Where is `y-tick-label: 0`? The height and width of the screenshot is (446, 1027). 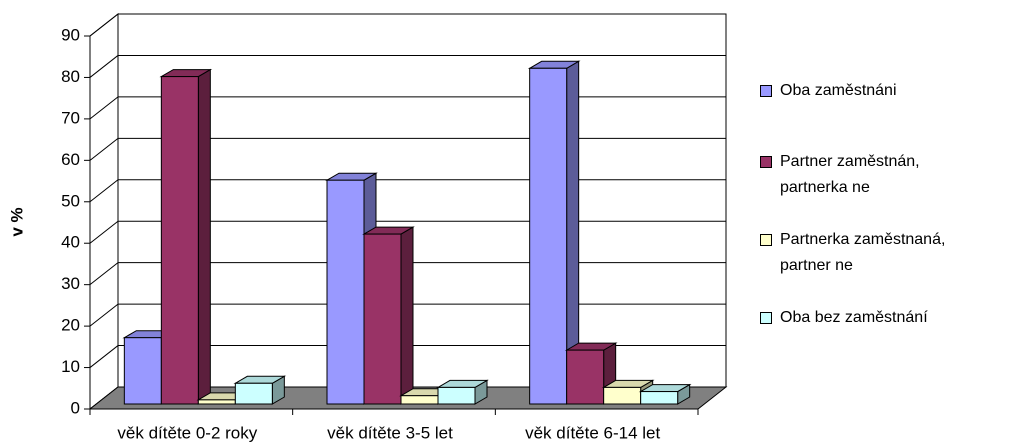 y-tick-label: 0 is located at coordinates (75, 407).